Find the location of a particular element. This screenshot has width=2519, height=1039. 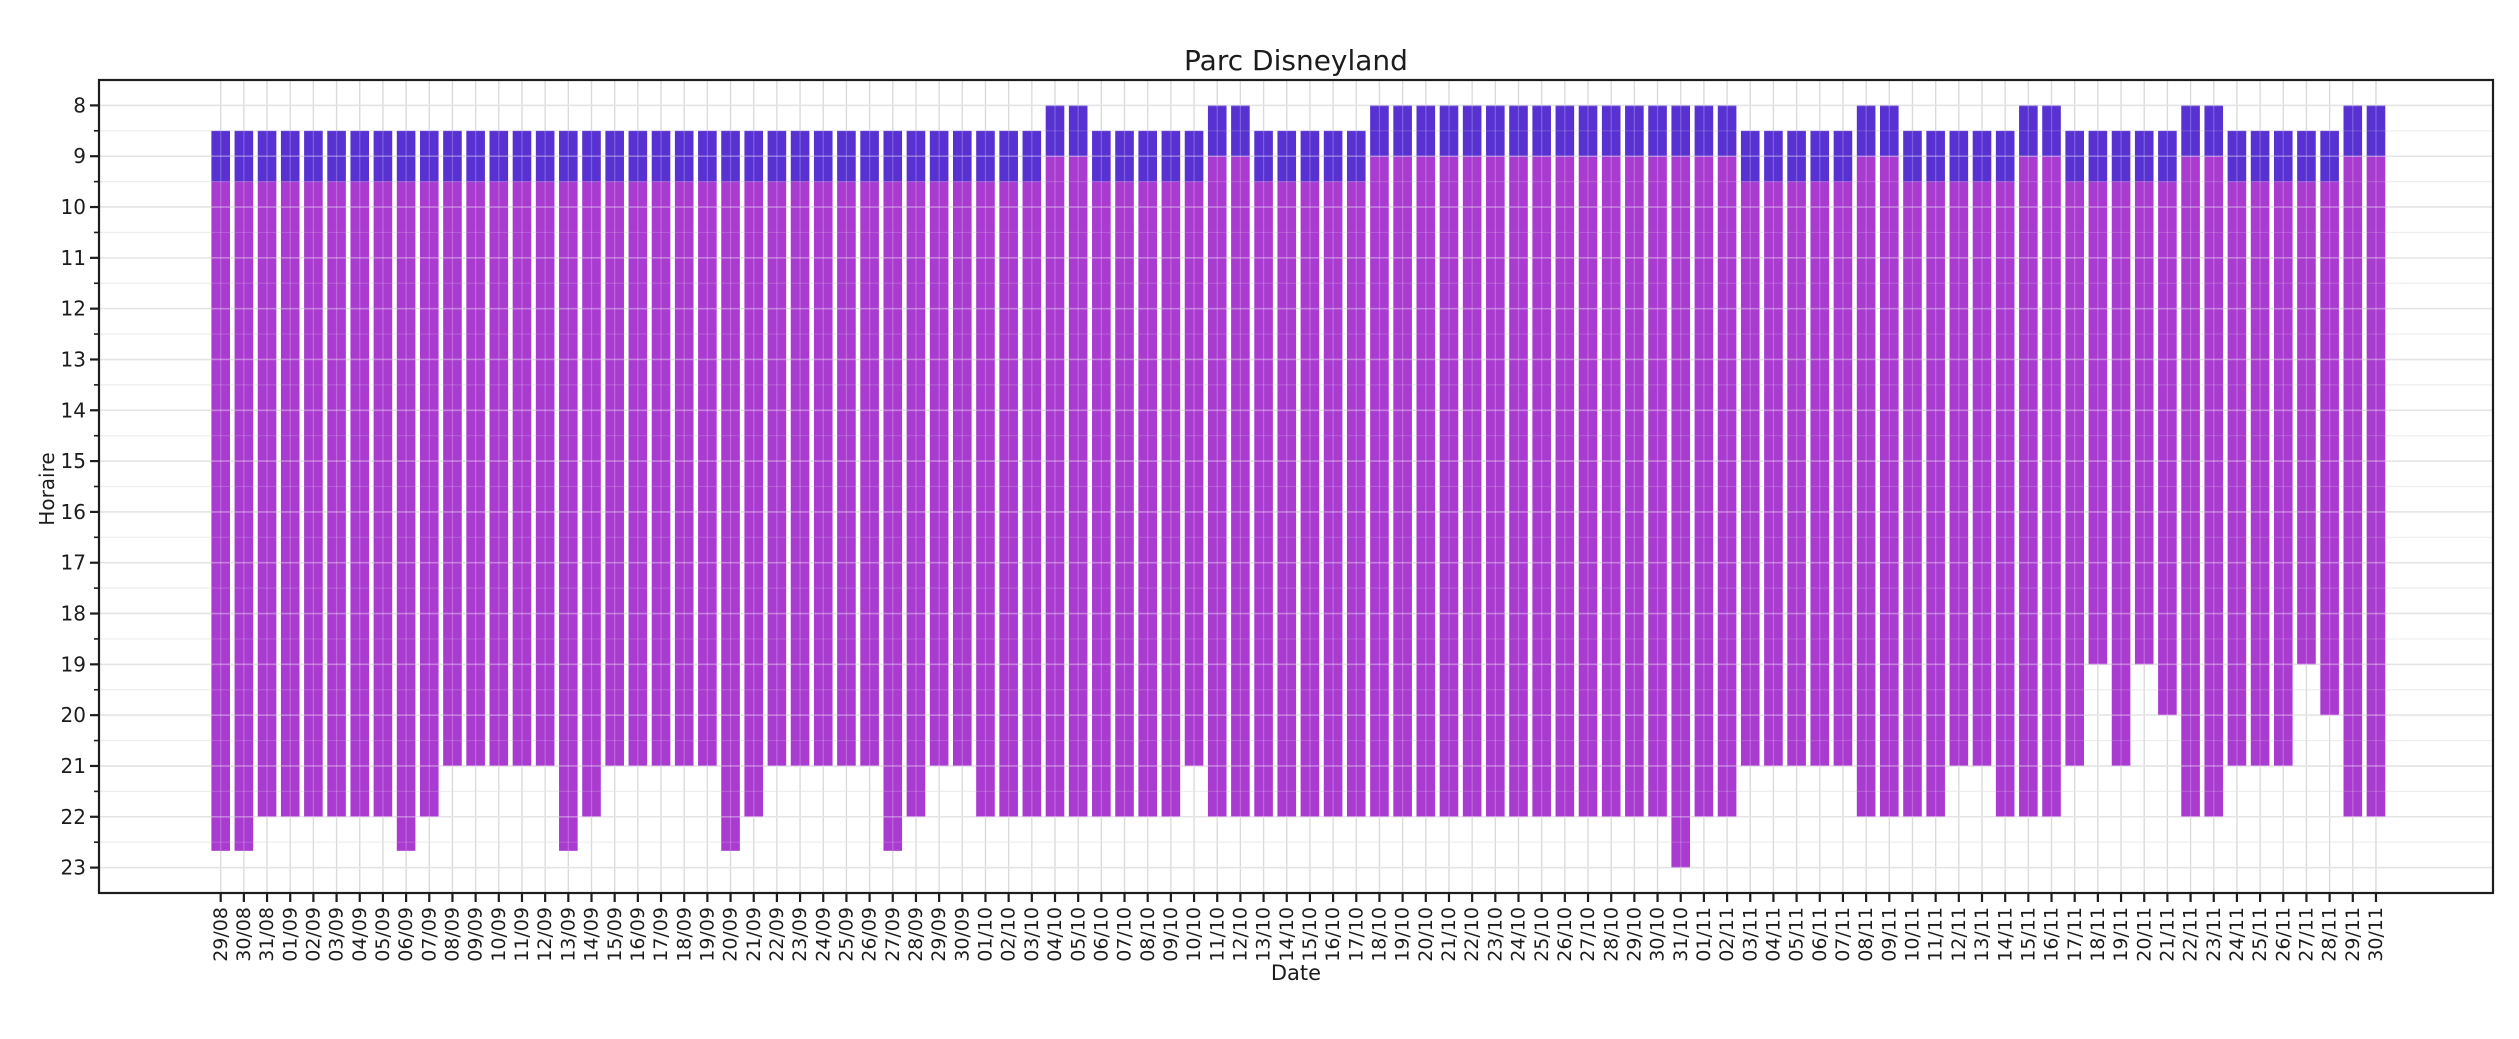

x-tick-label: 07/09 is located at coordinates (429, 934).